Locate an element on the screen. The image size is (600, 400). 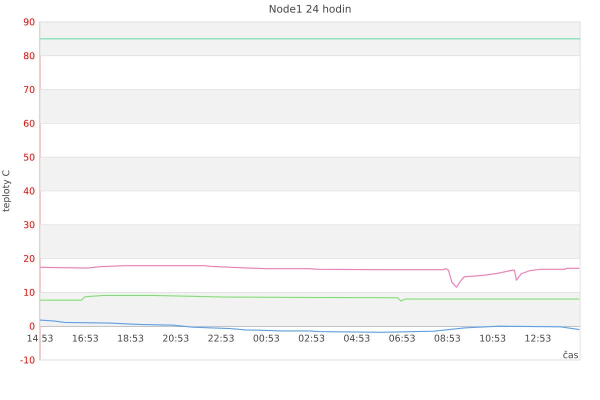
x-tick-label: 00:53 is located at coordinates (266, 338).